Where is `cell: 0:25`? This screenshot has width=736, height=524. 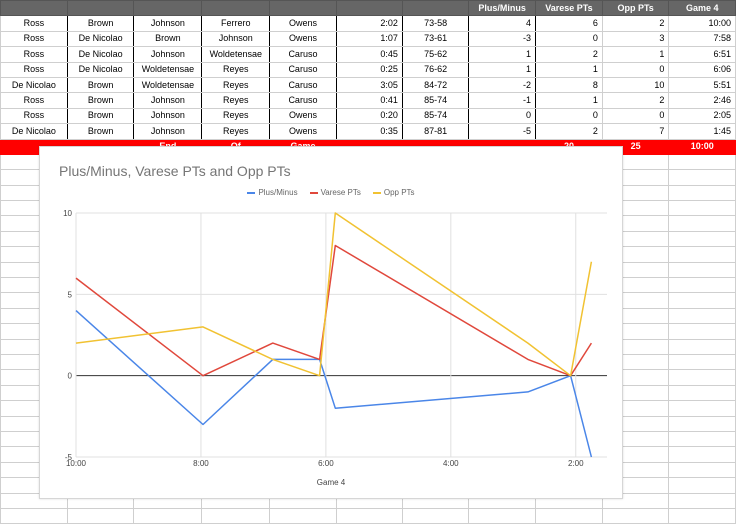
cell: 0:25 is located at coordinates (369, 69).